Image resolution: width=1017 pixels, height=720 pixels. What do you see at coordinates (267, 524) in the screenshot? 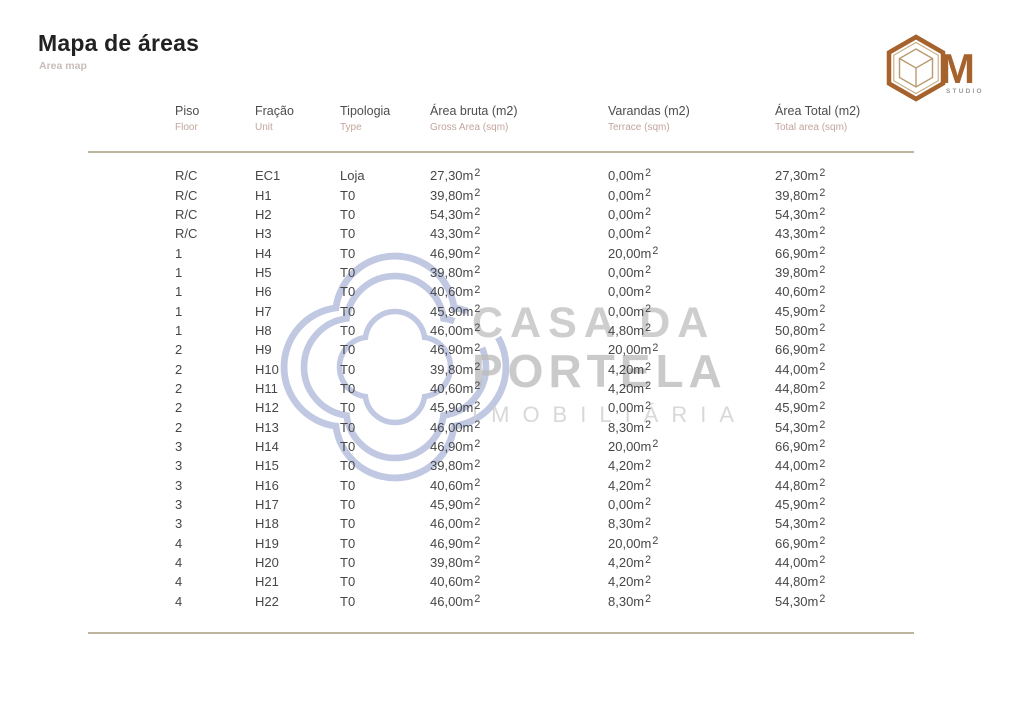
I see `cell-fracao: H18` at bounding box center [267, 524].